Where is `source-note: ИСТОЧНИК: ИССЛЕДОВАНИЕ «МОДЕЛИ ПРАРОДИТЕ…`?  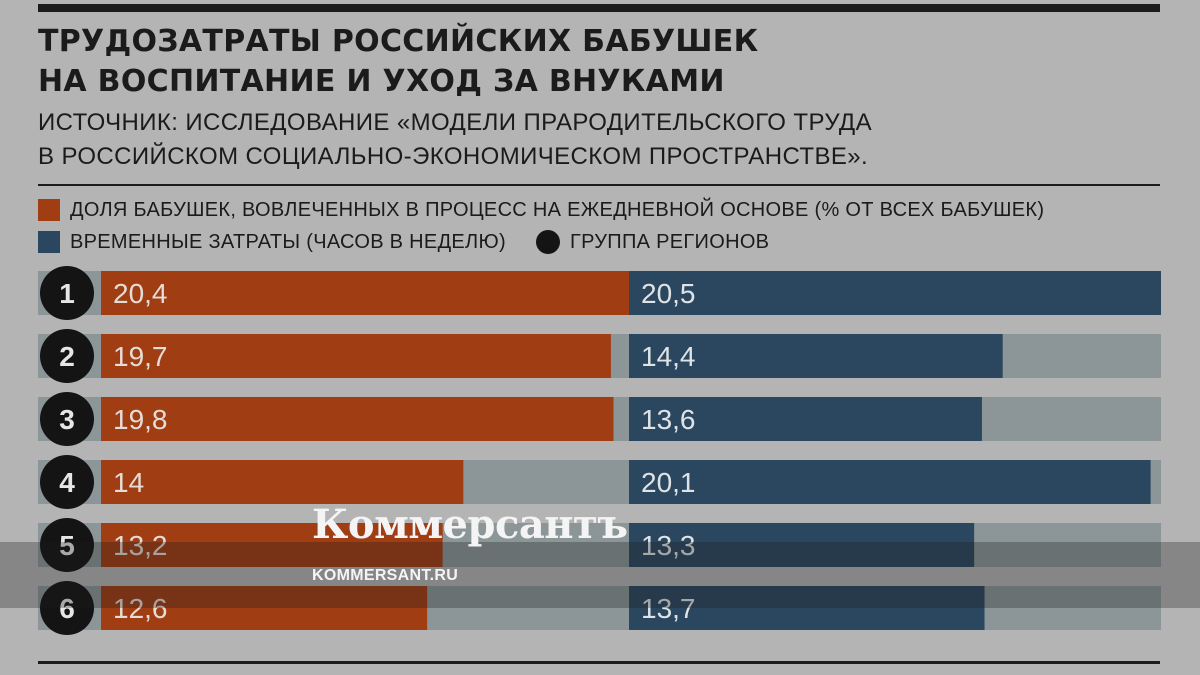
source-note: ИСТОЧНИК: ИССЛЕДОВАНИЕ «МОДЕЛИ ПРАРОДИТЕ… is located at coordinates (598, 140).